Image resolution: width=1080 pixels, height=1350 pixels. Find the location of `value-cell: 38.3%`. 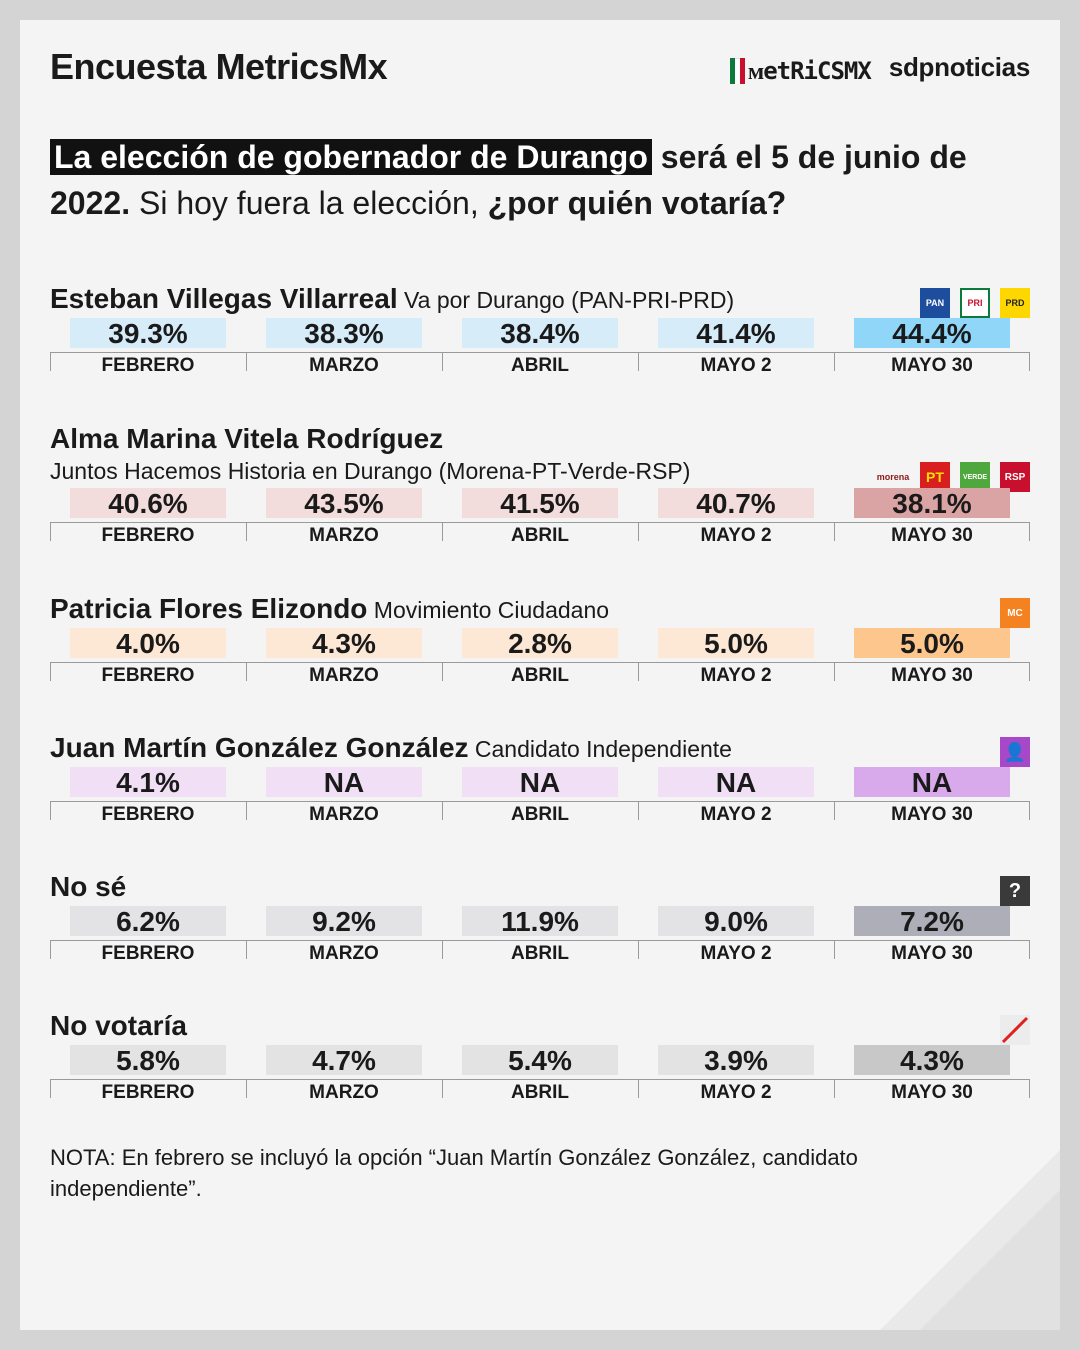

value-cell: 38.3% is located at coordinates (344, 333).